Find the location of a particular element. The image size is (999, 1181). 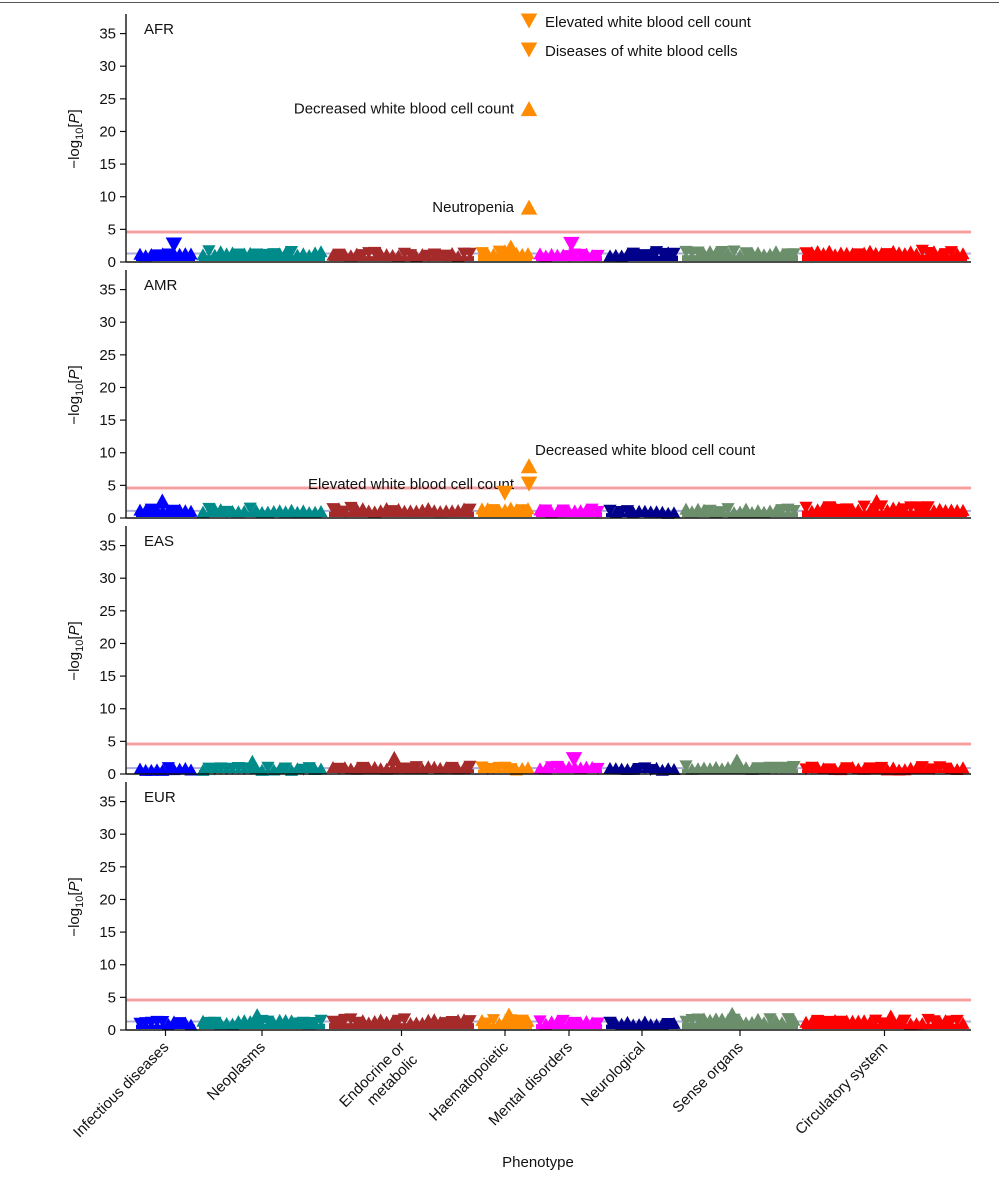

panel-label: EAS is located at coordinates (159, 541).